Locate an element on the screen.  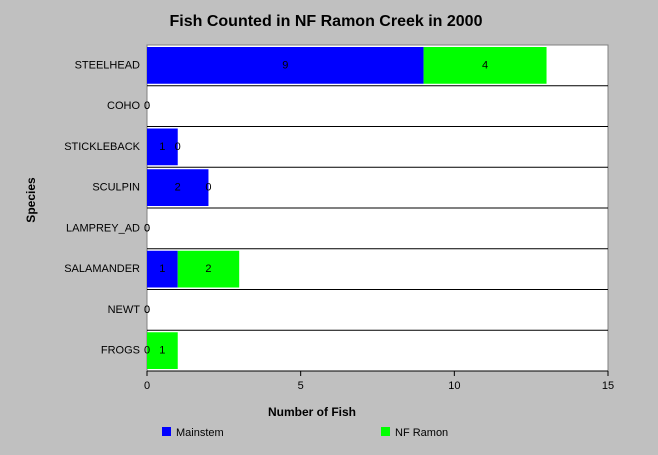
x-axis-title: Number of Fish is located at coordinates (312, 412).